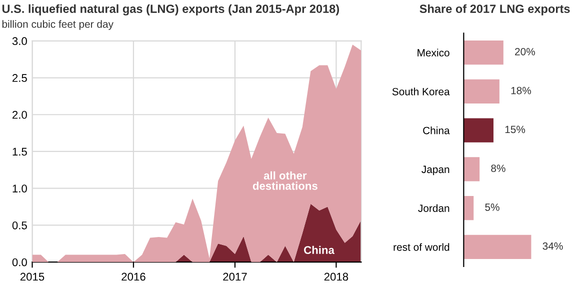 The height and width of the screenshot is (288, 576). Describe the element at coordinates (19, 78) in the screenshot. I see `y-tick-label: 2.5` at that location.